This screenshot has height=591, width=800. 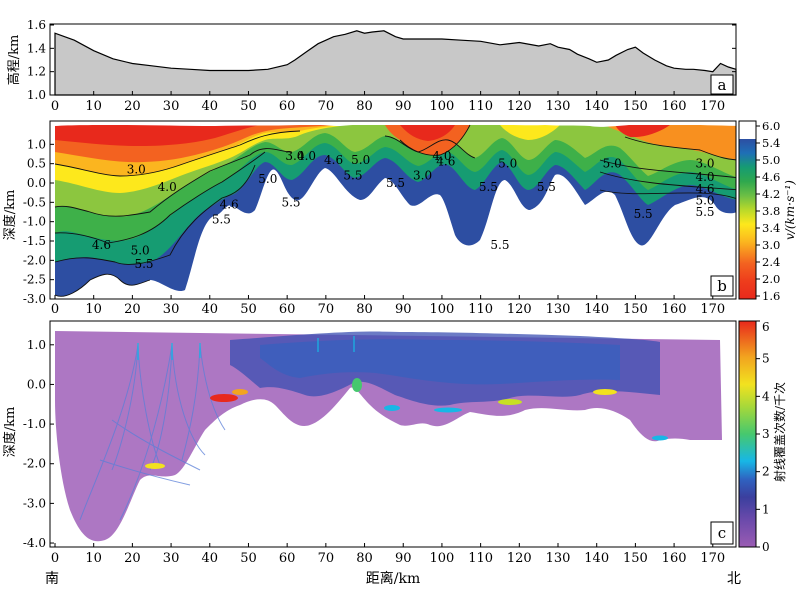 What do you see at coordinates (766, 327) in the screenshot?
I see `coverage-colorbar-tick-label: 6` at bounding box center [766, 327].